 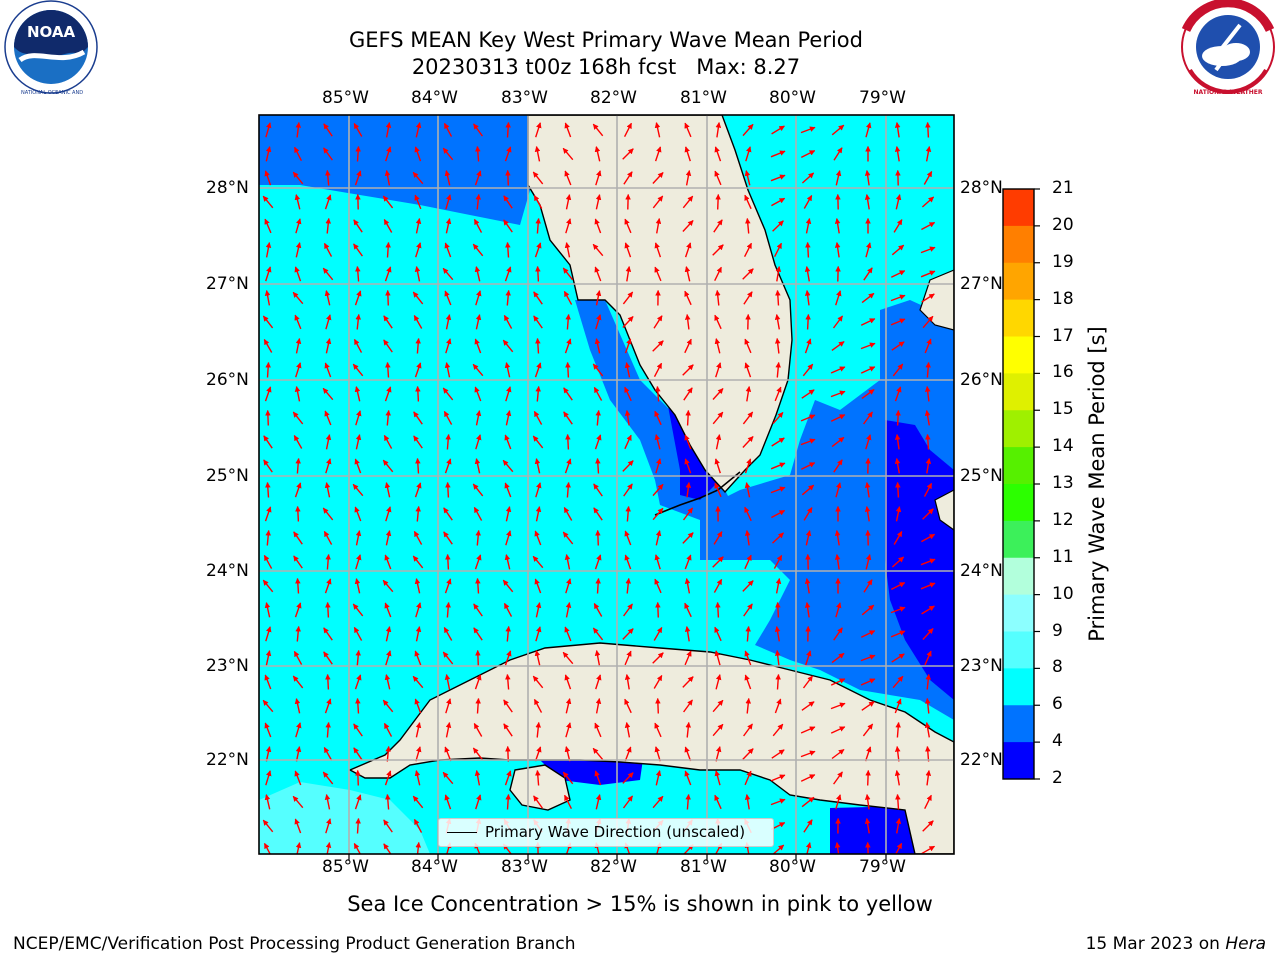 I want to click on lon-label-top: 82°W, so click(x=613, y=98).